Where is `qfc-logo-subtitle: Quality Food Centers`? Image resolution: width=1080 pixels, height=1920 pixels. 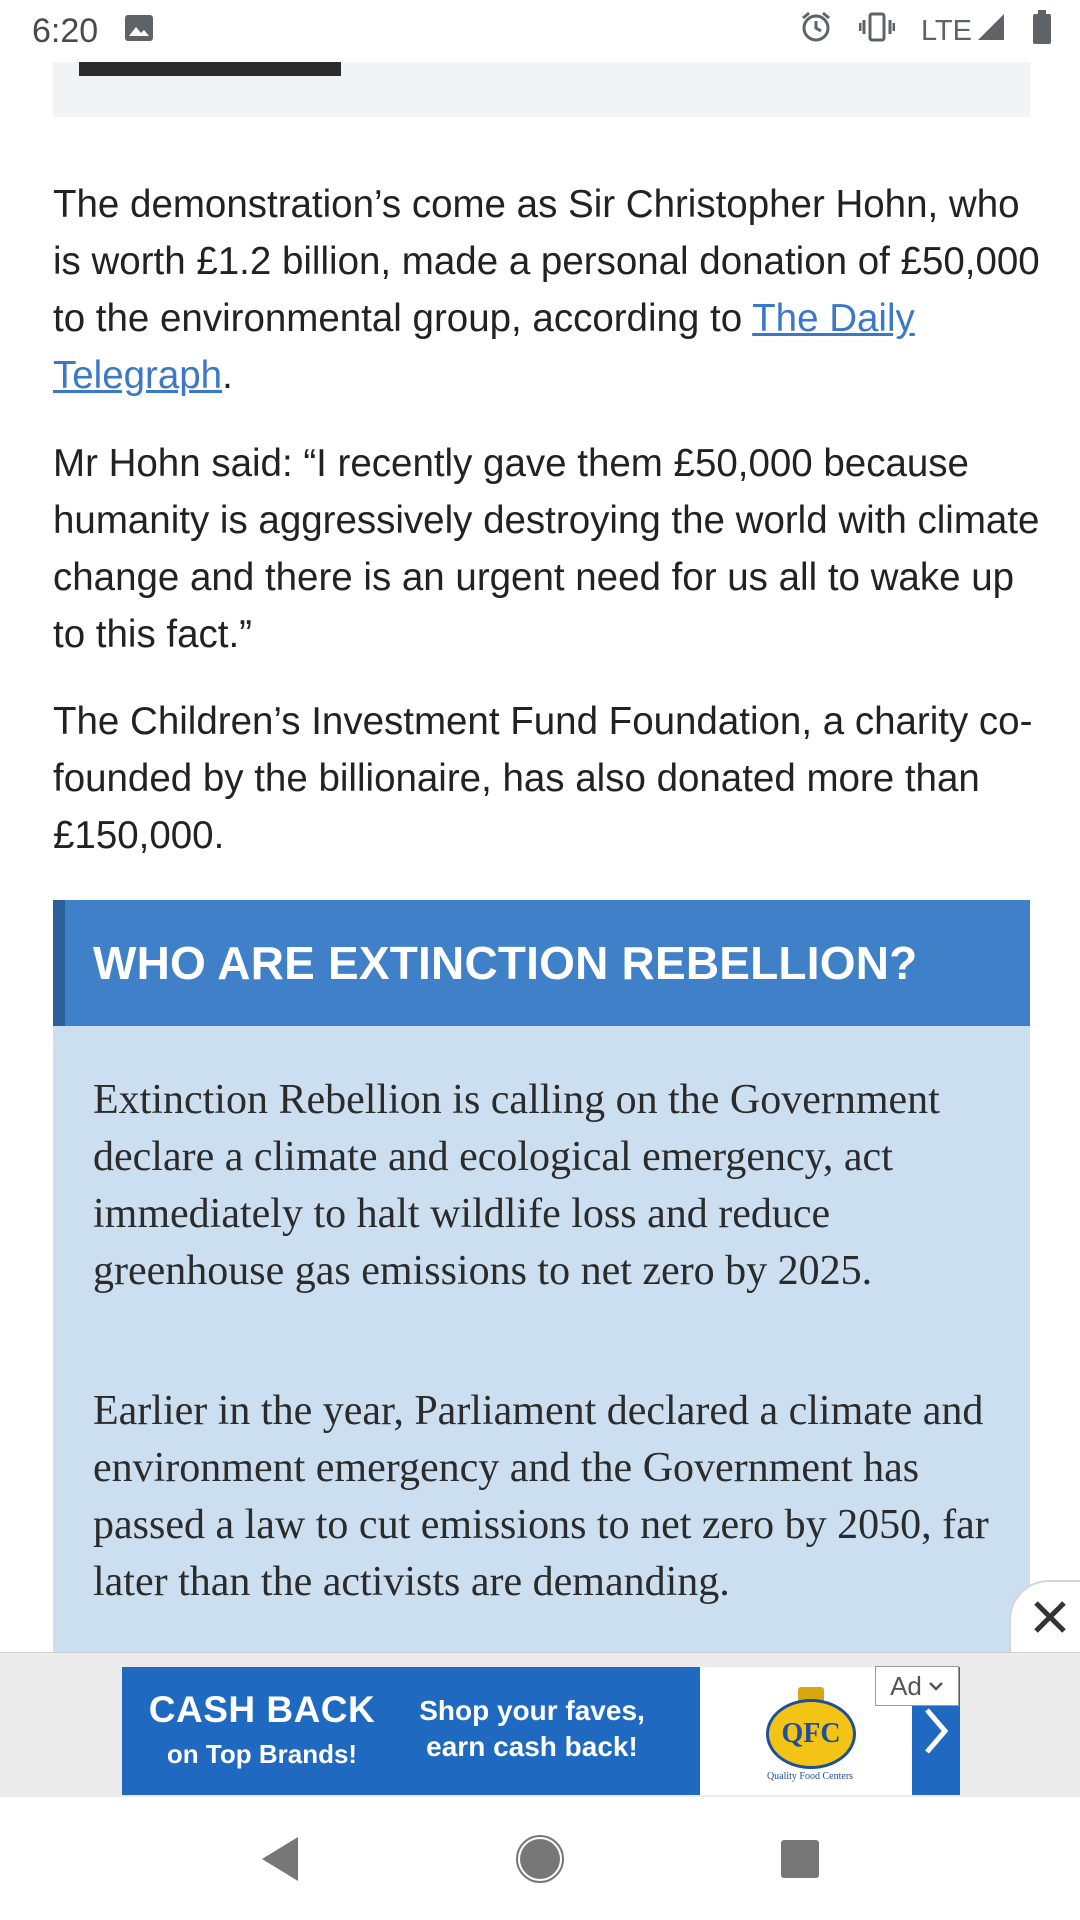 qfc-logo-subtitle: Quality Food Centers is located at coordinates (810, 1776).